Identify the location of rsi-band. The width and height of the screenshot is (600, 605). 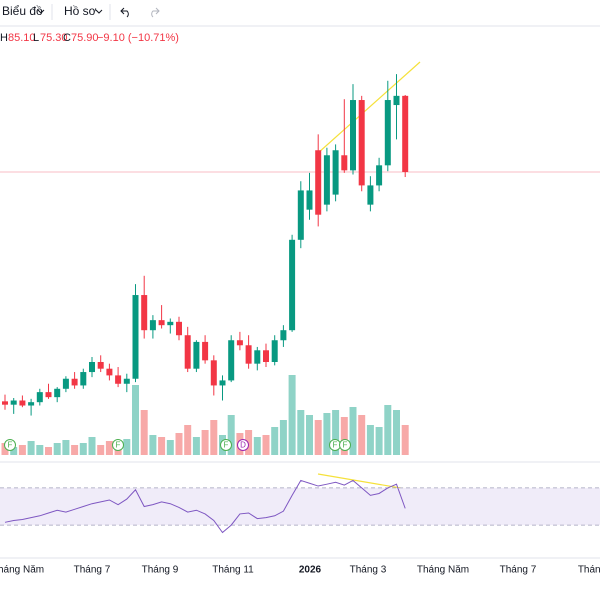
(300, 506).